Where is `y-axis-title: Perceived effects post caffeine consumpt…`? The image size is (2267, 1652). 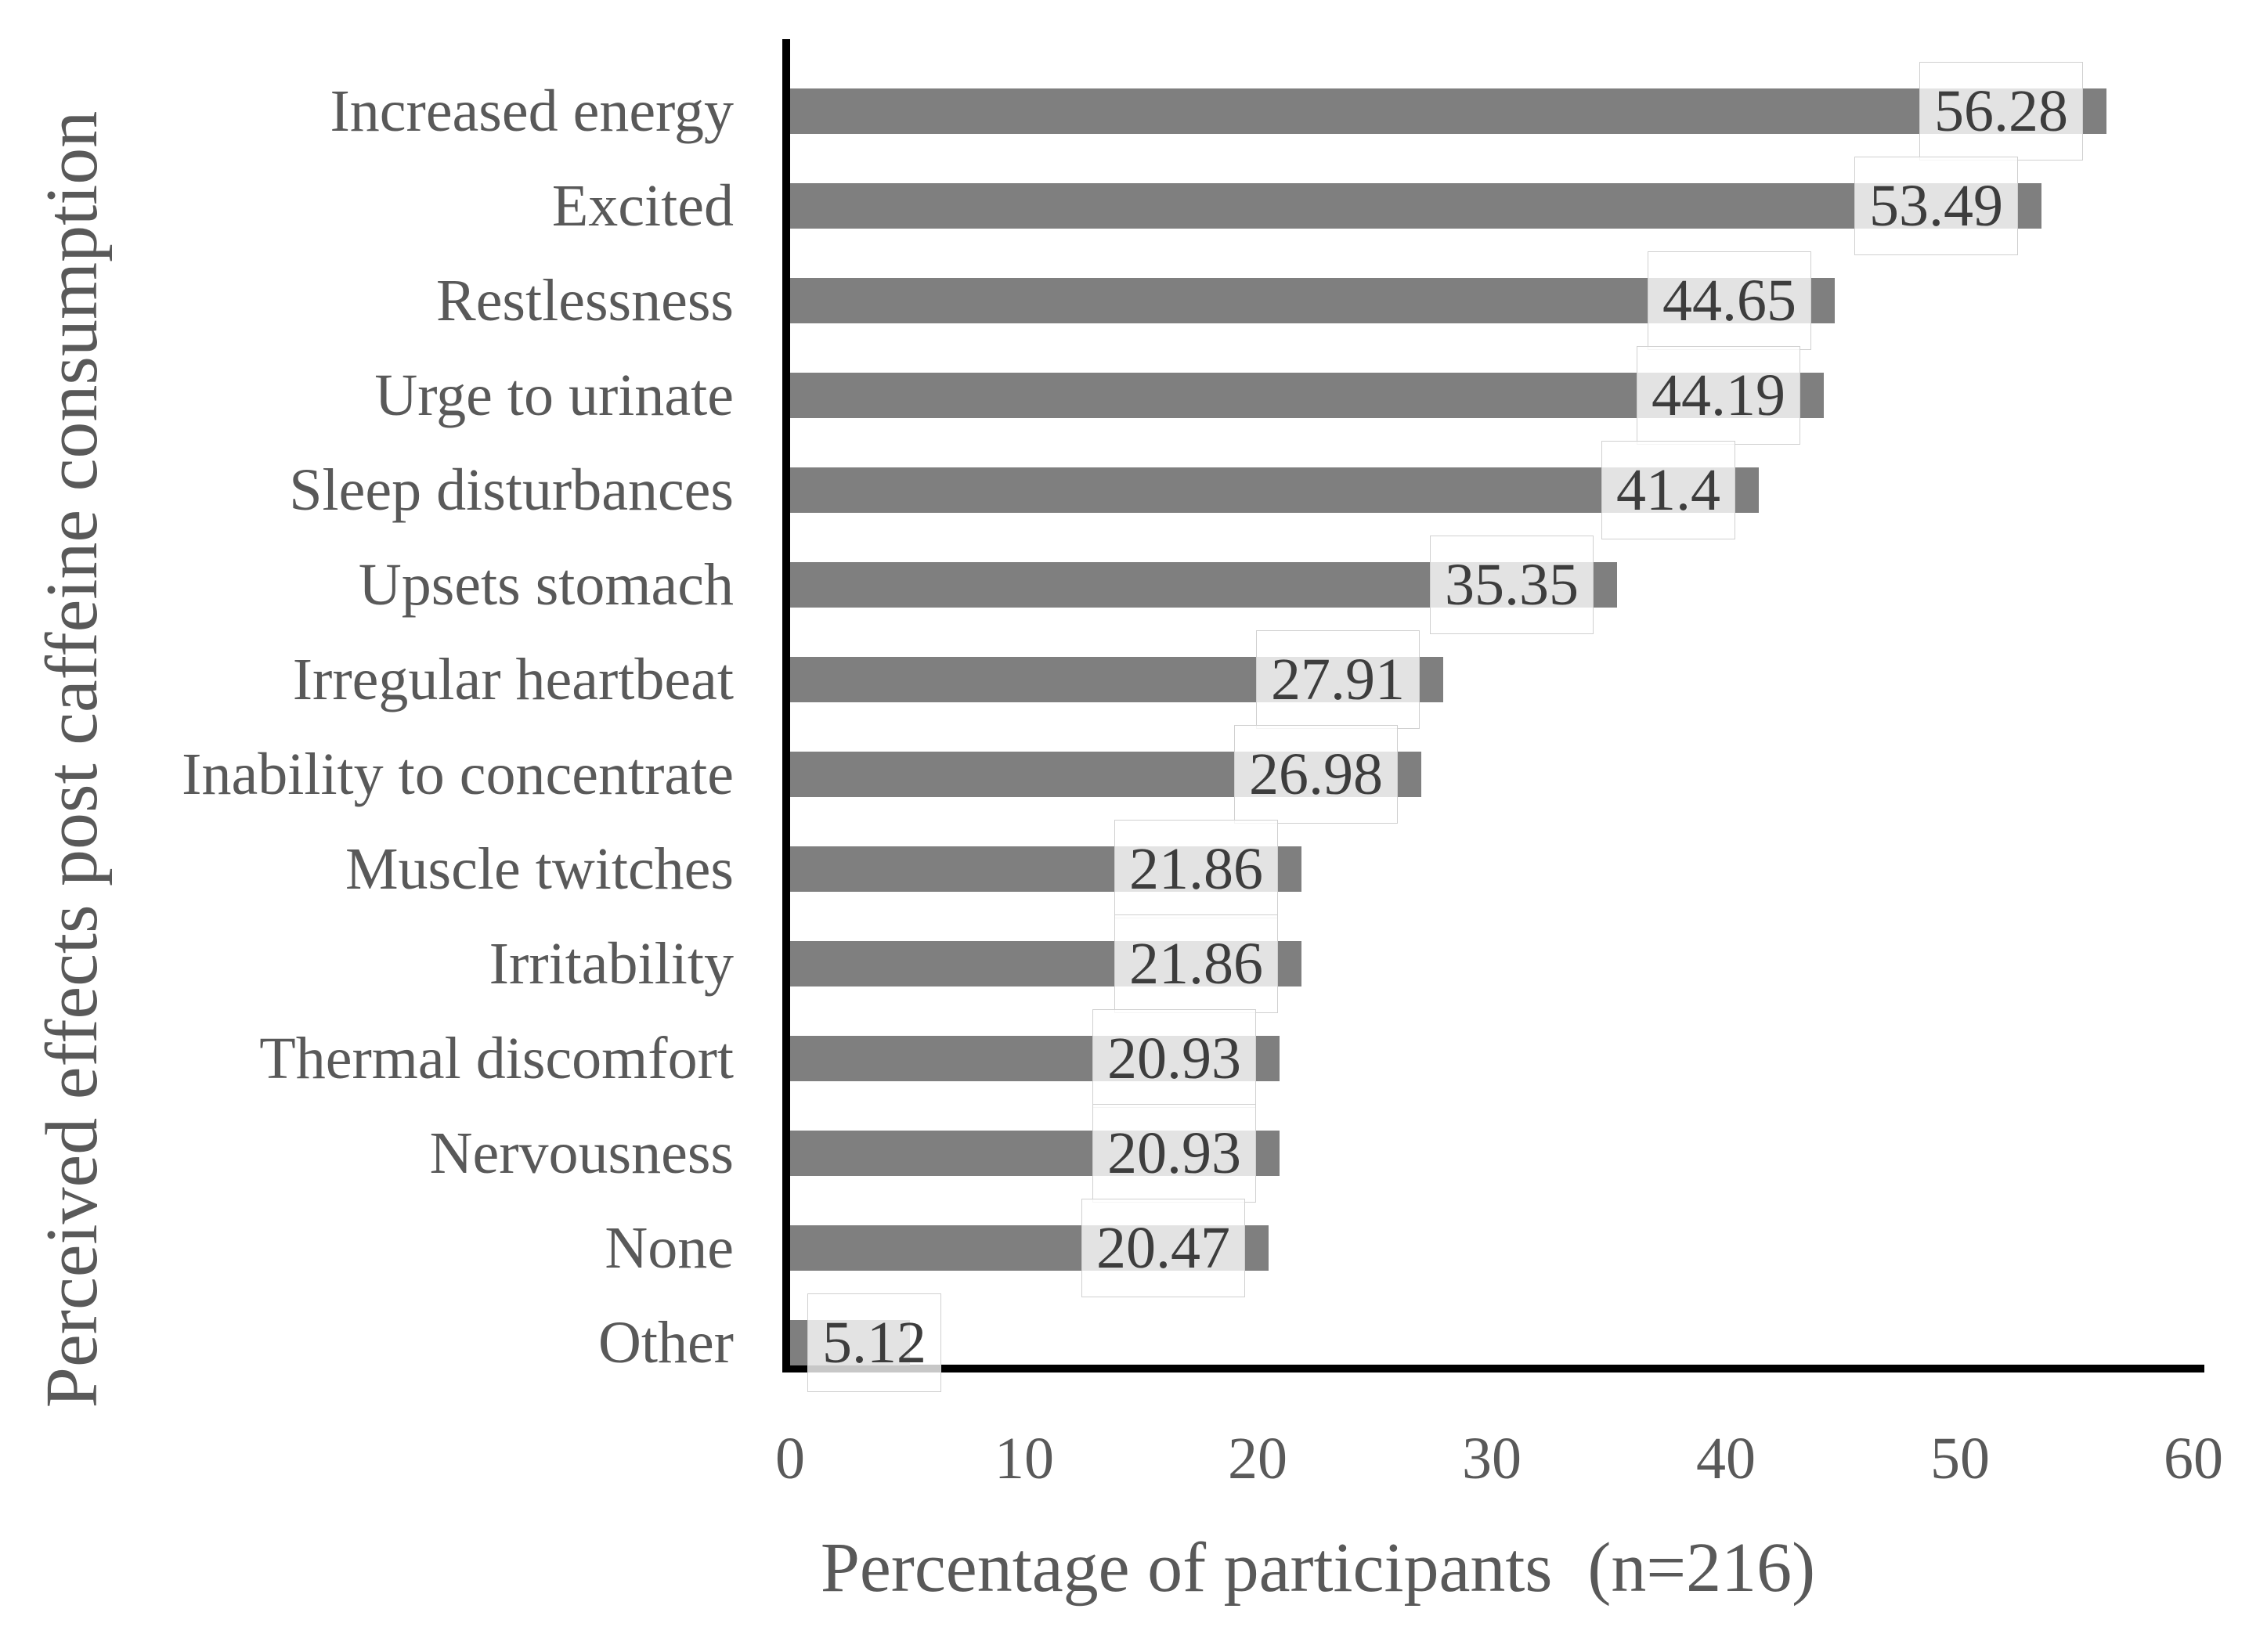
y-axis-title: Perceived effects post caffeine consumpt… is located at coordinates (72, 759).